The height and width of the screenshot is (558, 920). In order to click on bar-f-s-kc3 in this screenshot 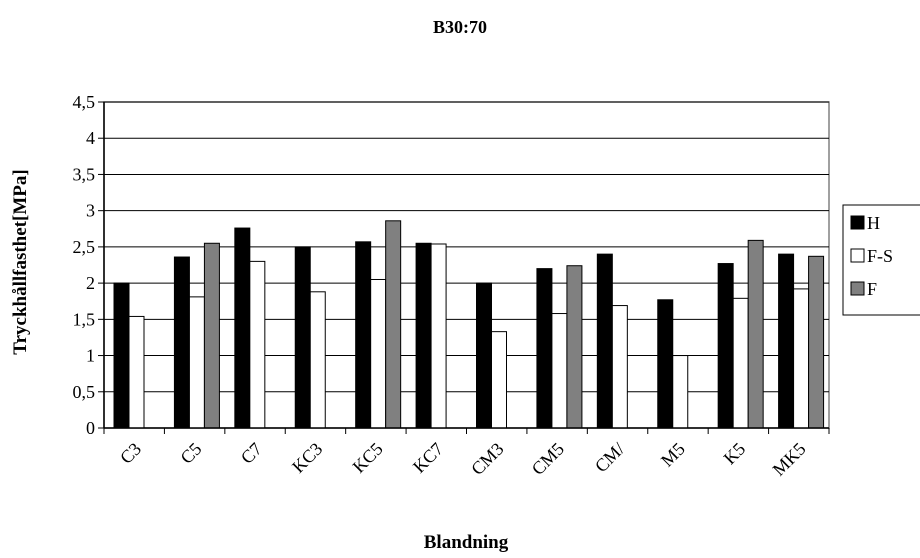, I will do `click(317, 360)`.